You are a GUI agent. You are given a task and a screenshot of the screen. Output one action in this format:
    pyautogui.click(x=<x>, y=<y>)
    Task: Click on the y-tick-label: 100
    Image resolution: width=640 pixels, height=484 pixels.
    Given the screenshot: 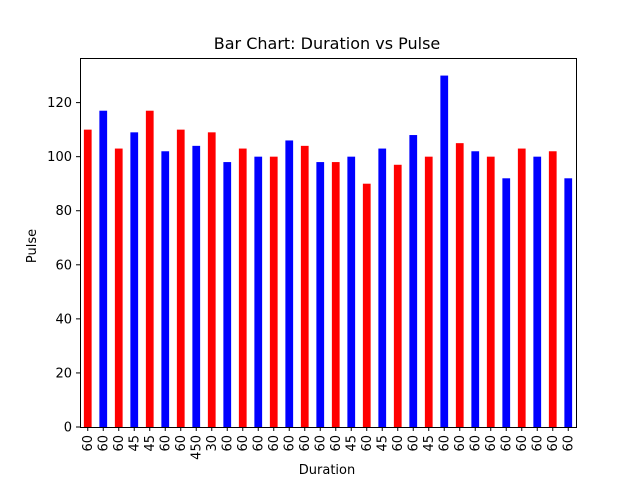 What is the action you would take?
    pyautogui.click(x=59, y=157)
    